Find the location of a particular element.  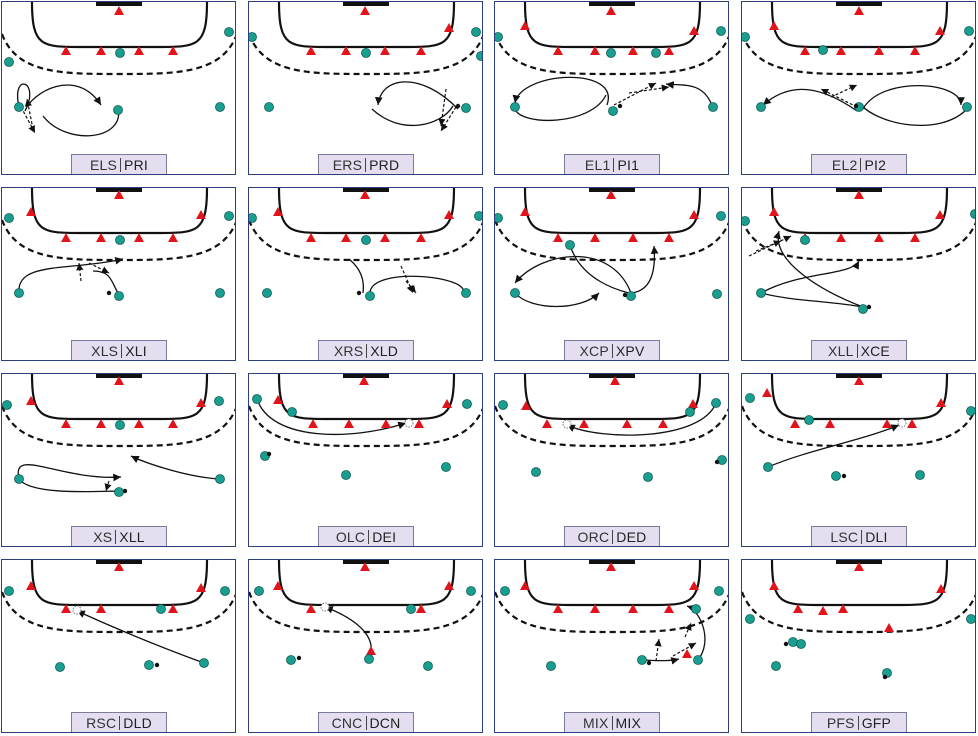

play-code-defense: DLI is located at coordinates (876, 536).